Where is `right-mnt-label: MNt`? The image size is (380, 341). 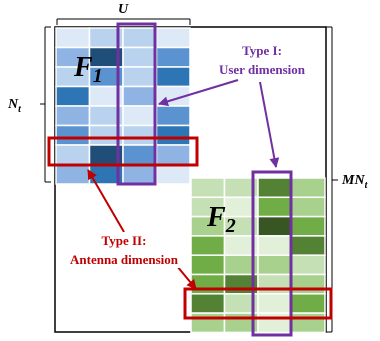
right-mnt-label: MNt is located at coordinates (355, 182).